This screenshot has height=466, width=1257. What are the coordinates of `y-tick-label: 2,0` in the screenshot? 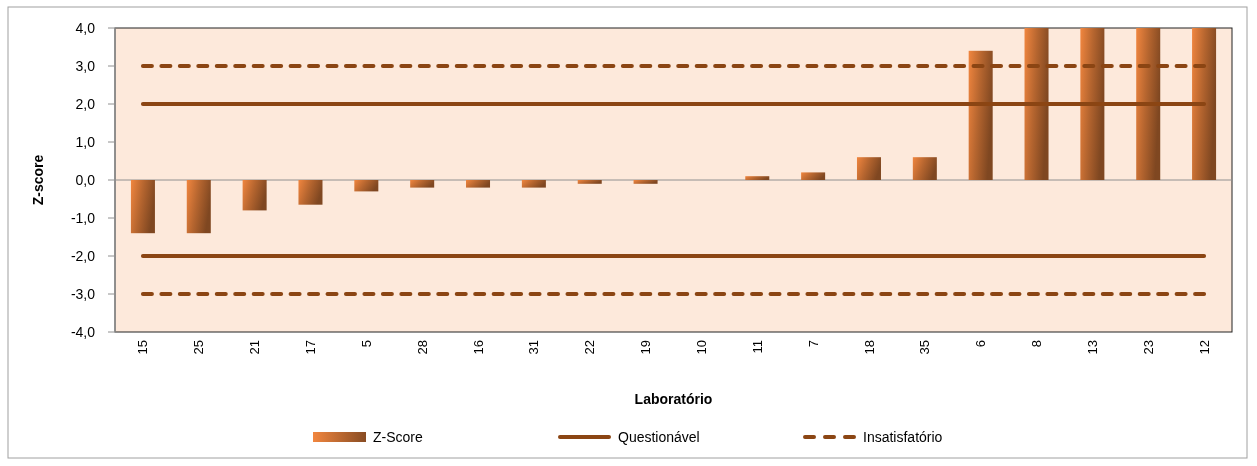 It's located at (85, 103).